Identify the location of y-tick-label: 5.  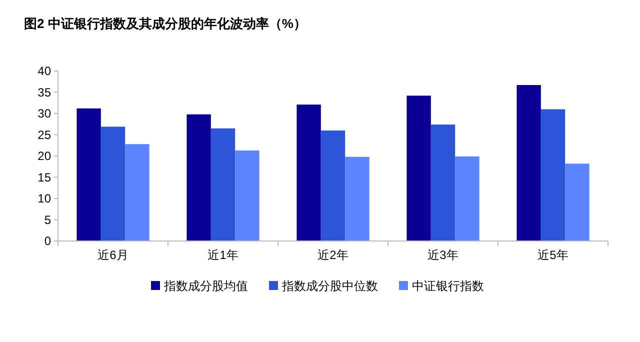
(48, 219).